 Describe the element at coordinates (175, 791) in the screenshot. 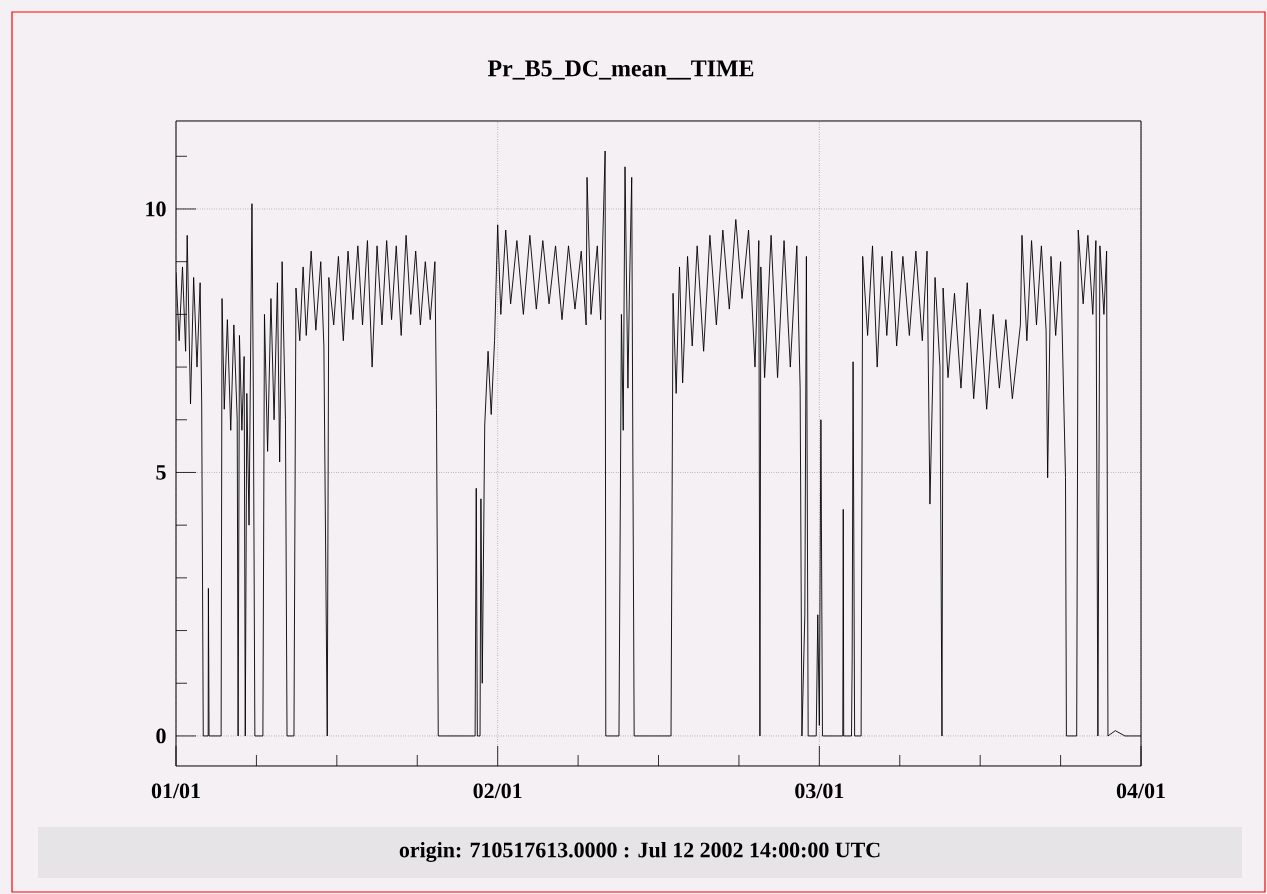

I see `x-tick-label: 01/01` at that location.